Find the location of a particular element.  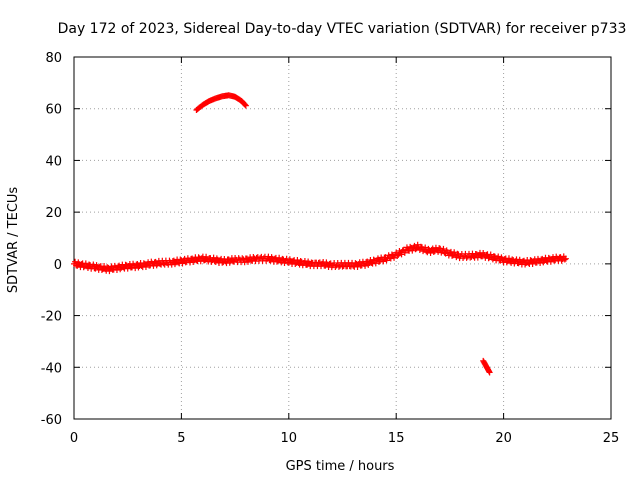

y-tick-label: 80 is located at coordinates (53, 58).